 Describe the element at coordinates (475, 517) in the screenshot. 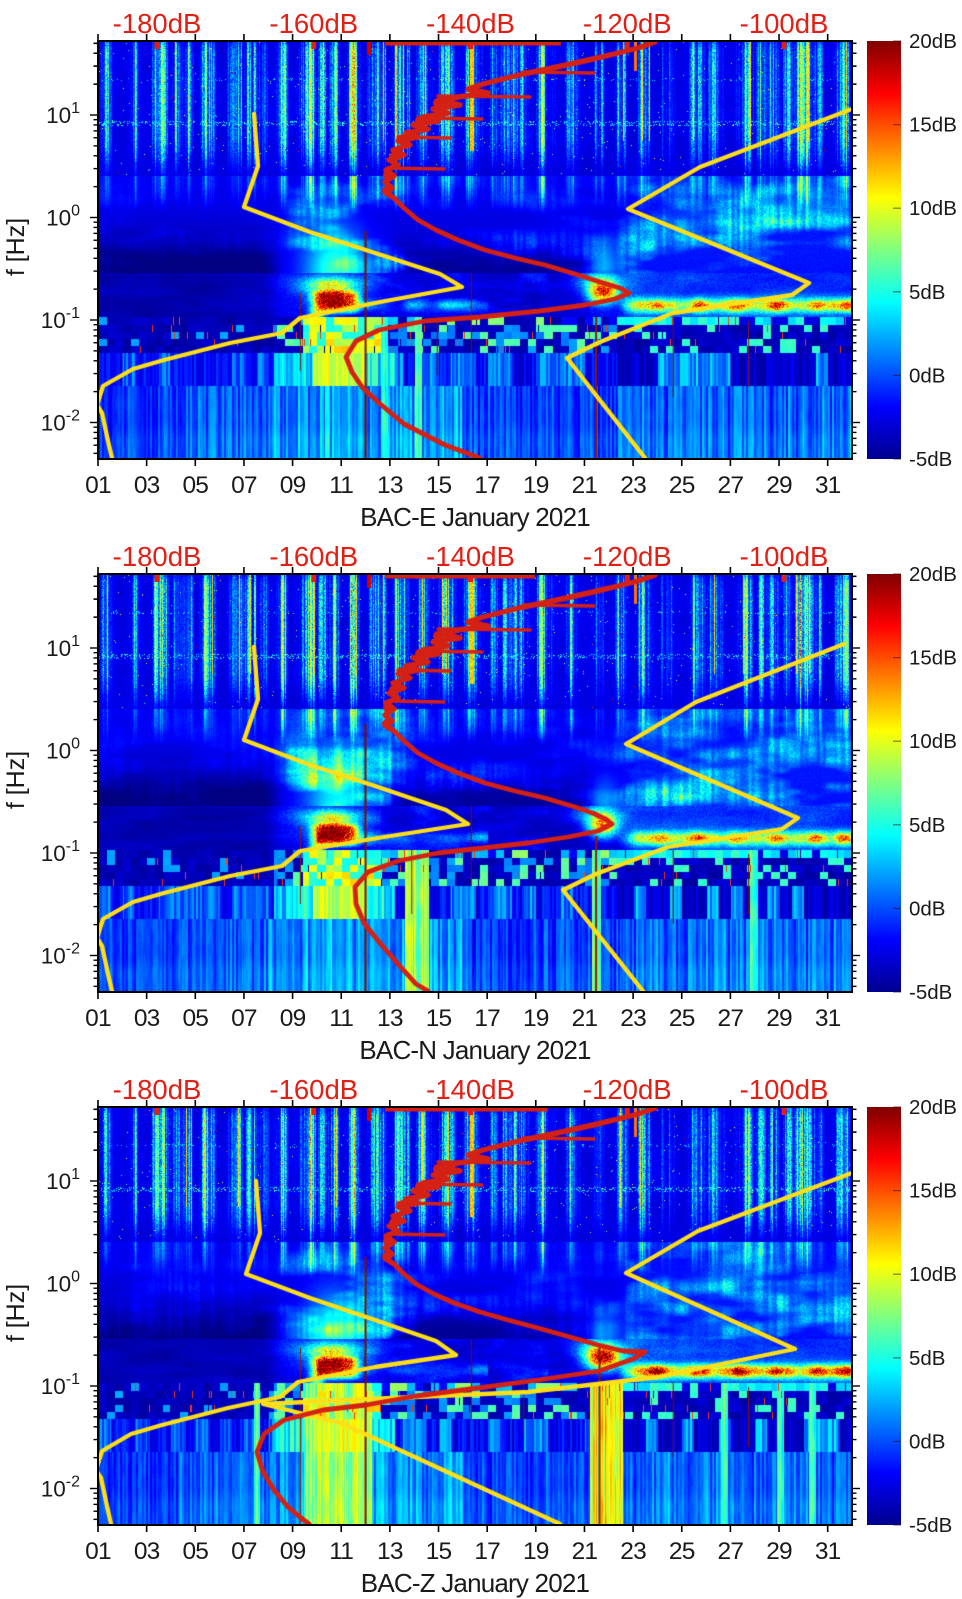

I see `svg-text: BAC-E January 2021` at that location.